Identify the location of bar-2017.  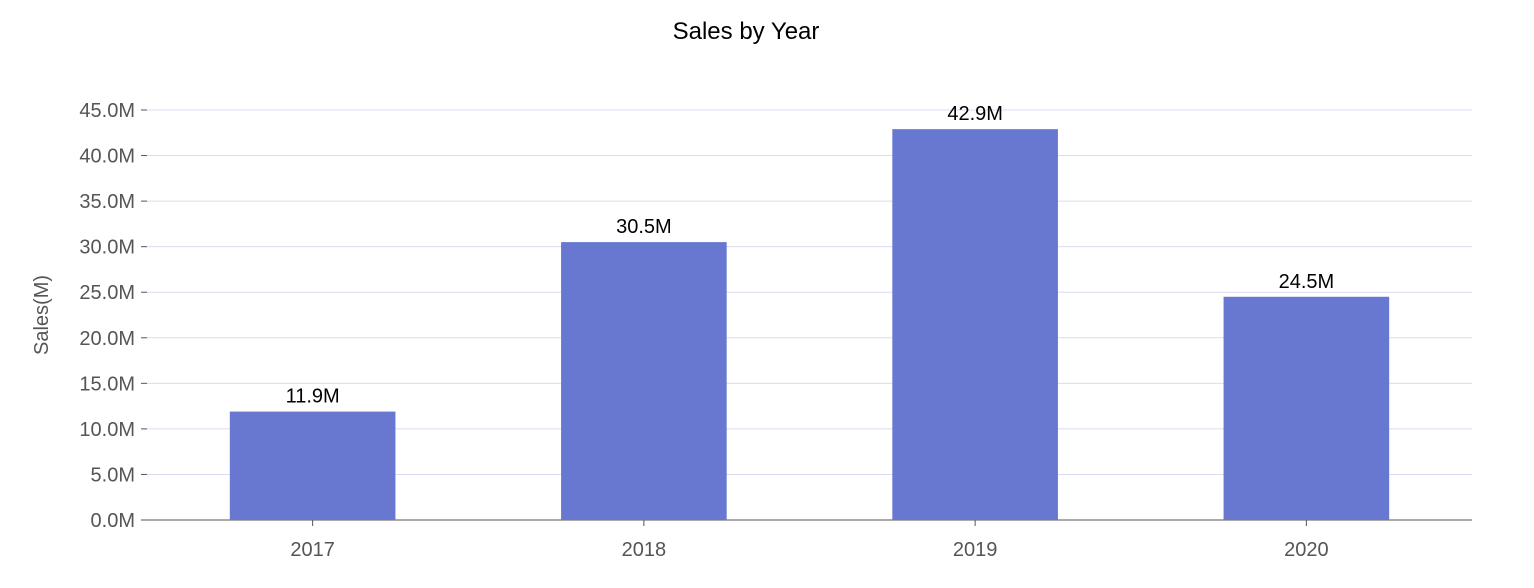
(312, 465).